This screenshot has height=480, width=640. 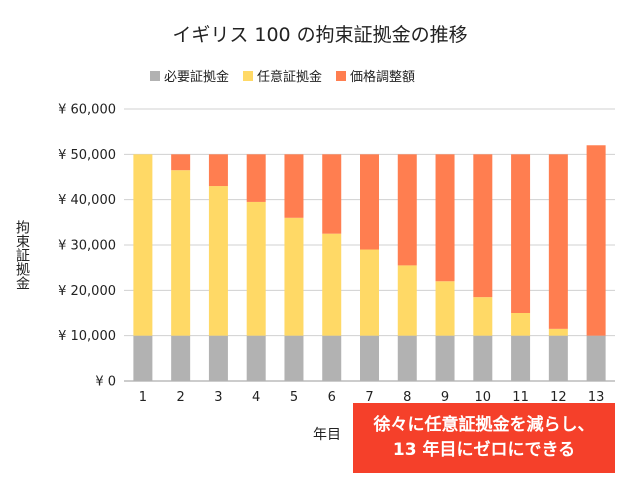 I want to click on legend-label-optional-margin: 任意証拠金, so click(x=290, y=77).